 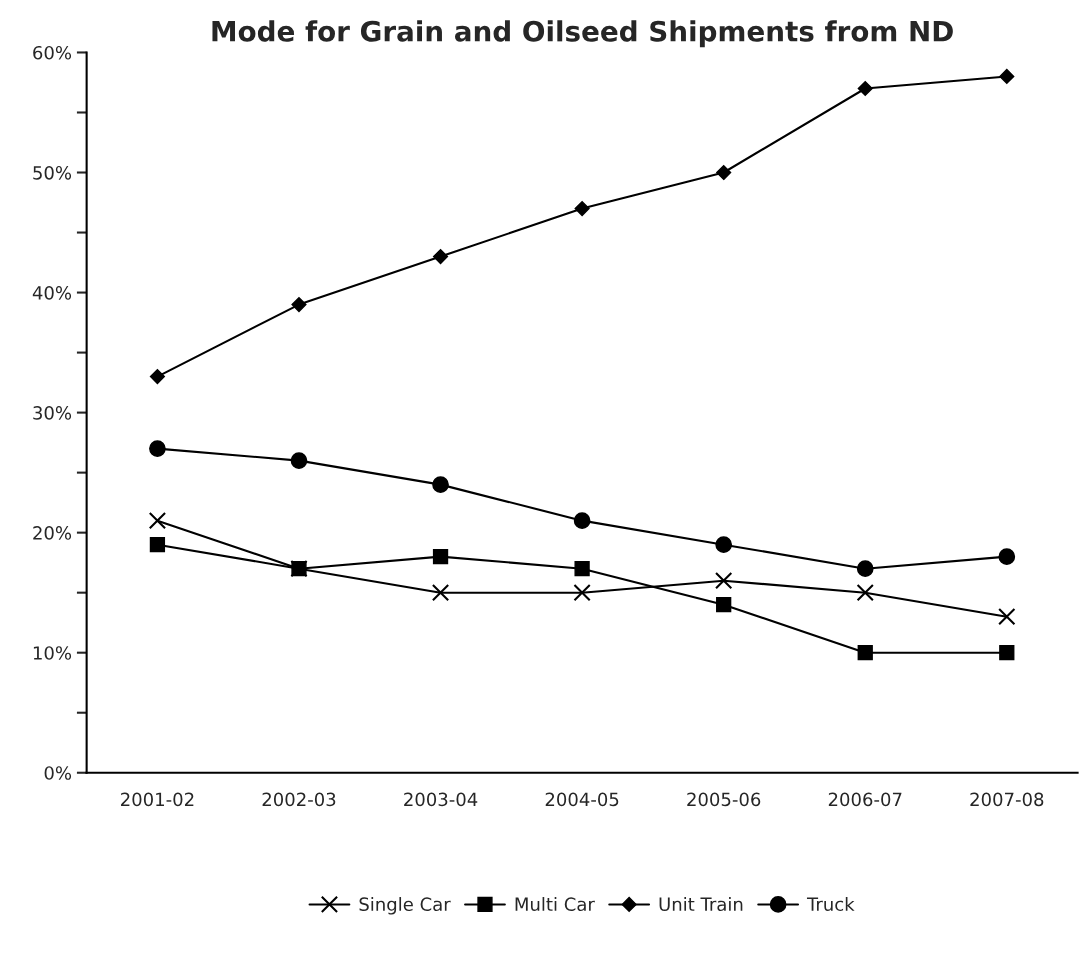 What do you see at coordinates (157, 799) in the screenshot?
I see `x-tick-label: 2001-02` at bounding box center [157, 799].